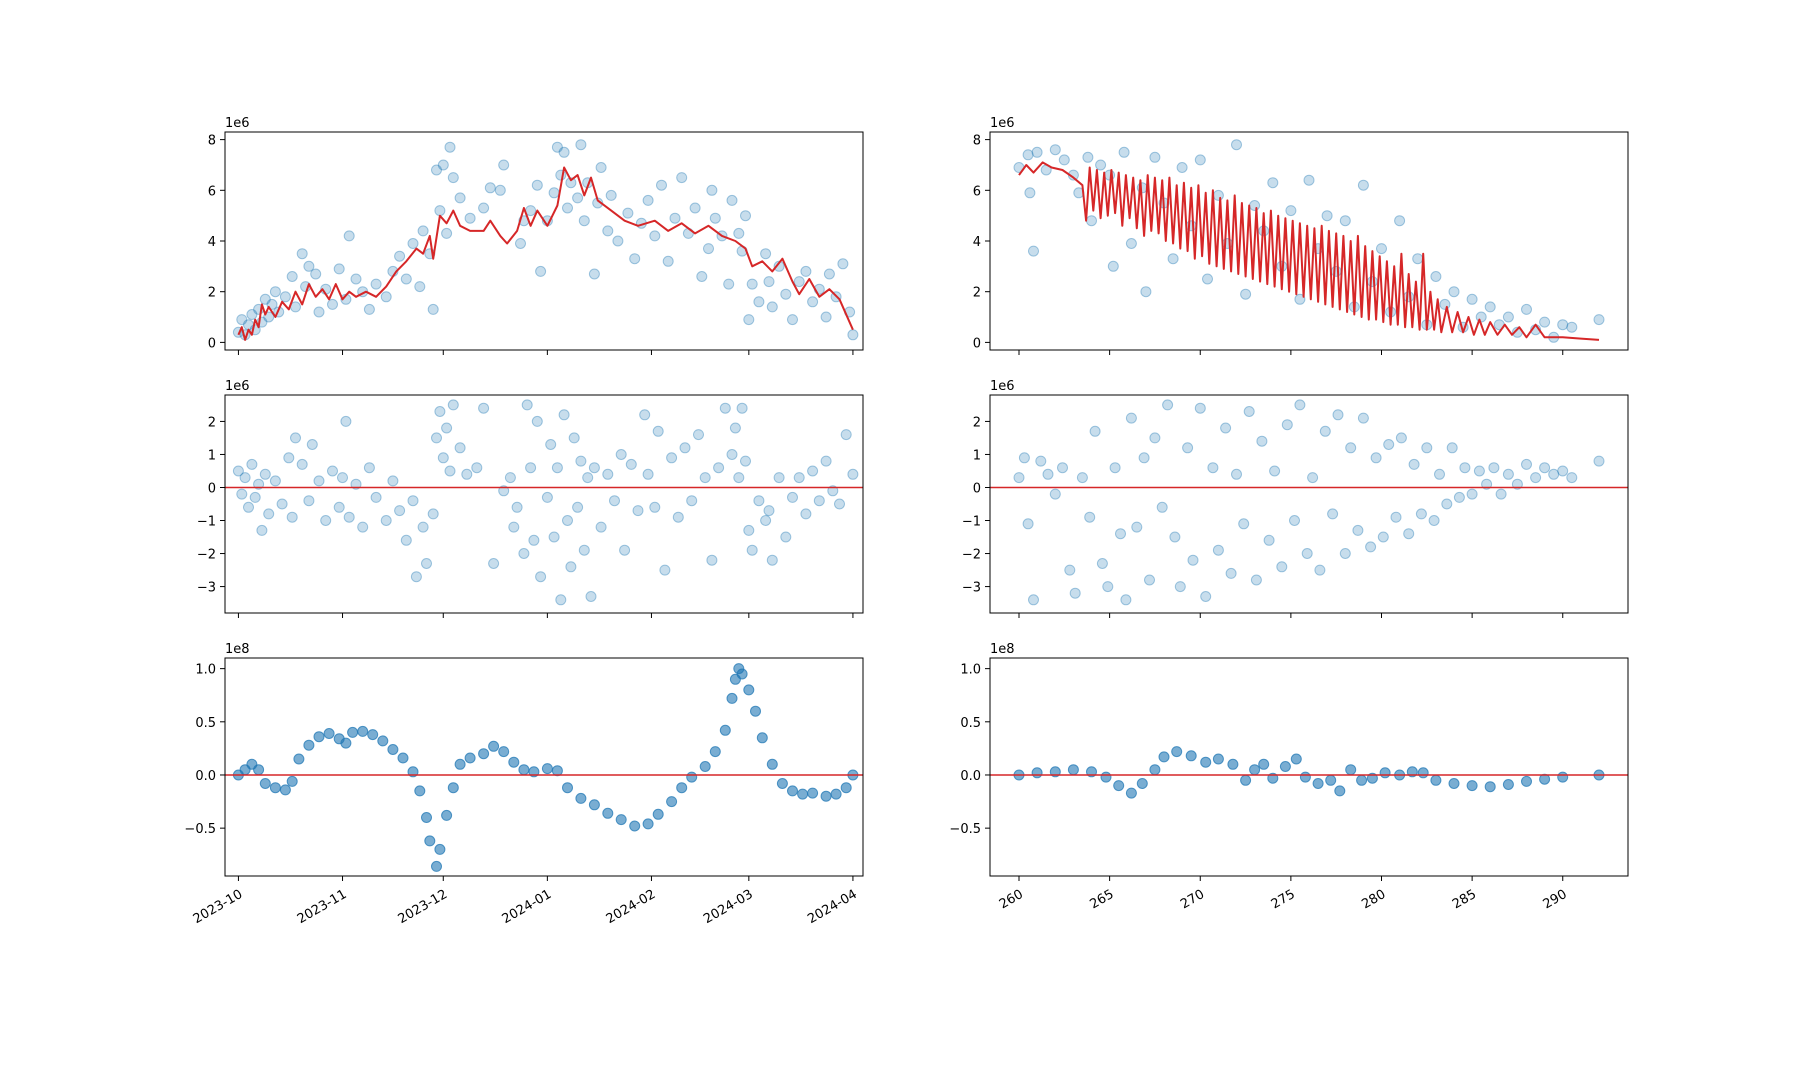  What do you see at coordinates (965, 829) in the screenshot?
I see `y-tick-label: −0.5` at bounding box center [965, 829].